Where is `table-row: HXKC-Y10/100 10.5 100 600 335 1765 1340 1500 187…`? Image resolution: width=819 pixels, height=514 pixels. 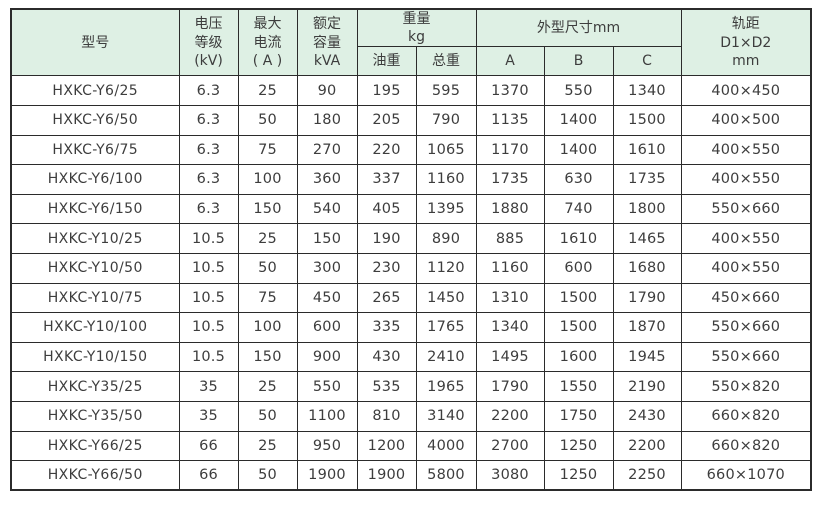
table-row: HXKC-Y10/100 10.5 100 600 335 1765 1340 1500 187… is located at coordinates (411, 327).